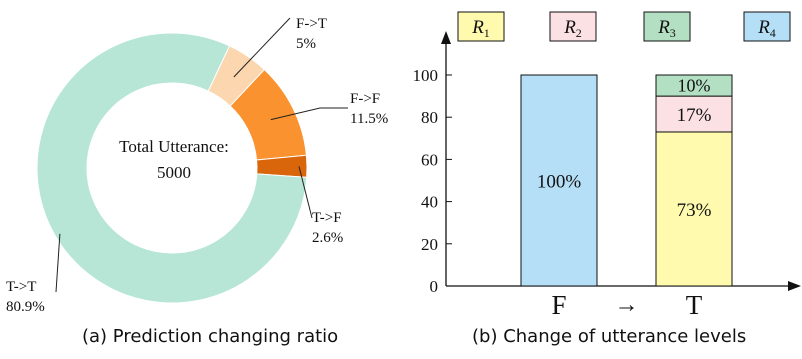  Describe the element at coordinates (262, 47) in the screenshot. I see `leader-line-f-t` at that location.